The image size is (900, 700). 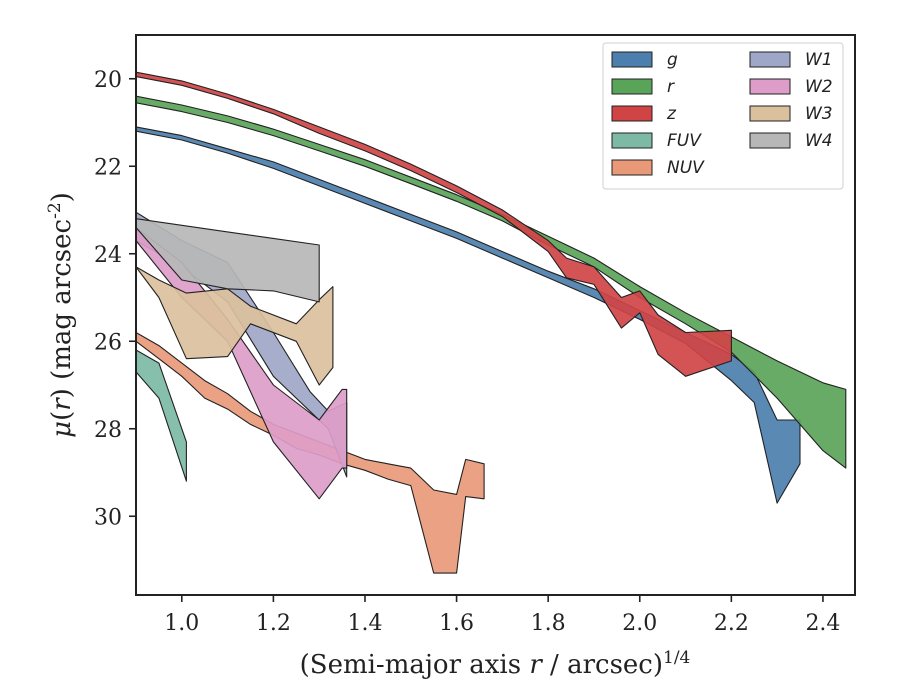 What do you see at coordinates (108, 430) in the screenshot?
I see `y-tick-label: 28` at bounding box center [108, 430].